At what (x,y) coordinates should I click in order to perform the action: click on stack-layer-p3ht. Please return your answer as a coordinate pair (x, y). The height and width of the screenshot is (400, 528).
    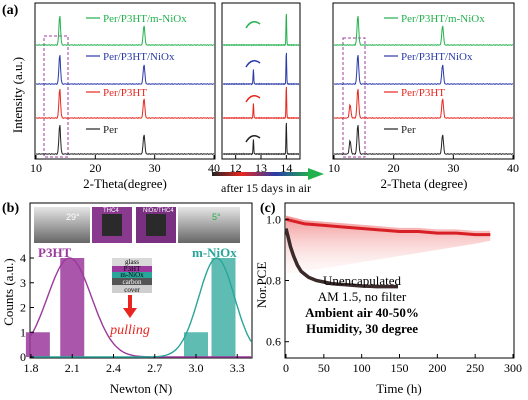
    Looking at the image, I should click on (132, 269).